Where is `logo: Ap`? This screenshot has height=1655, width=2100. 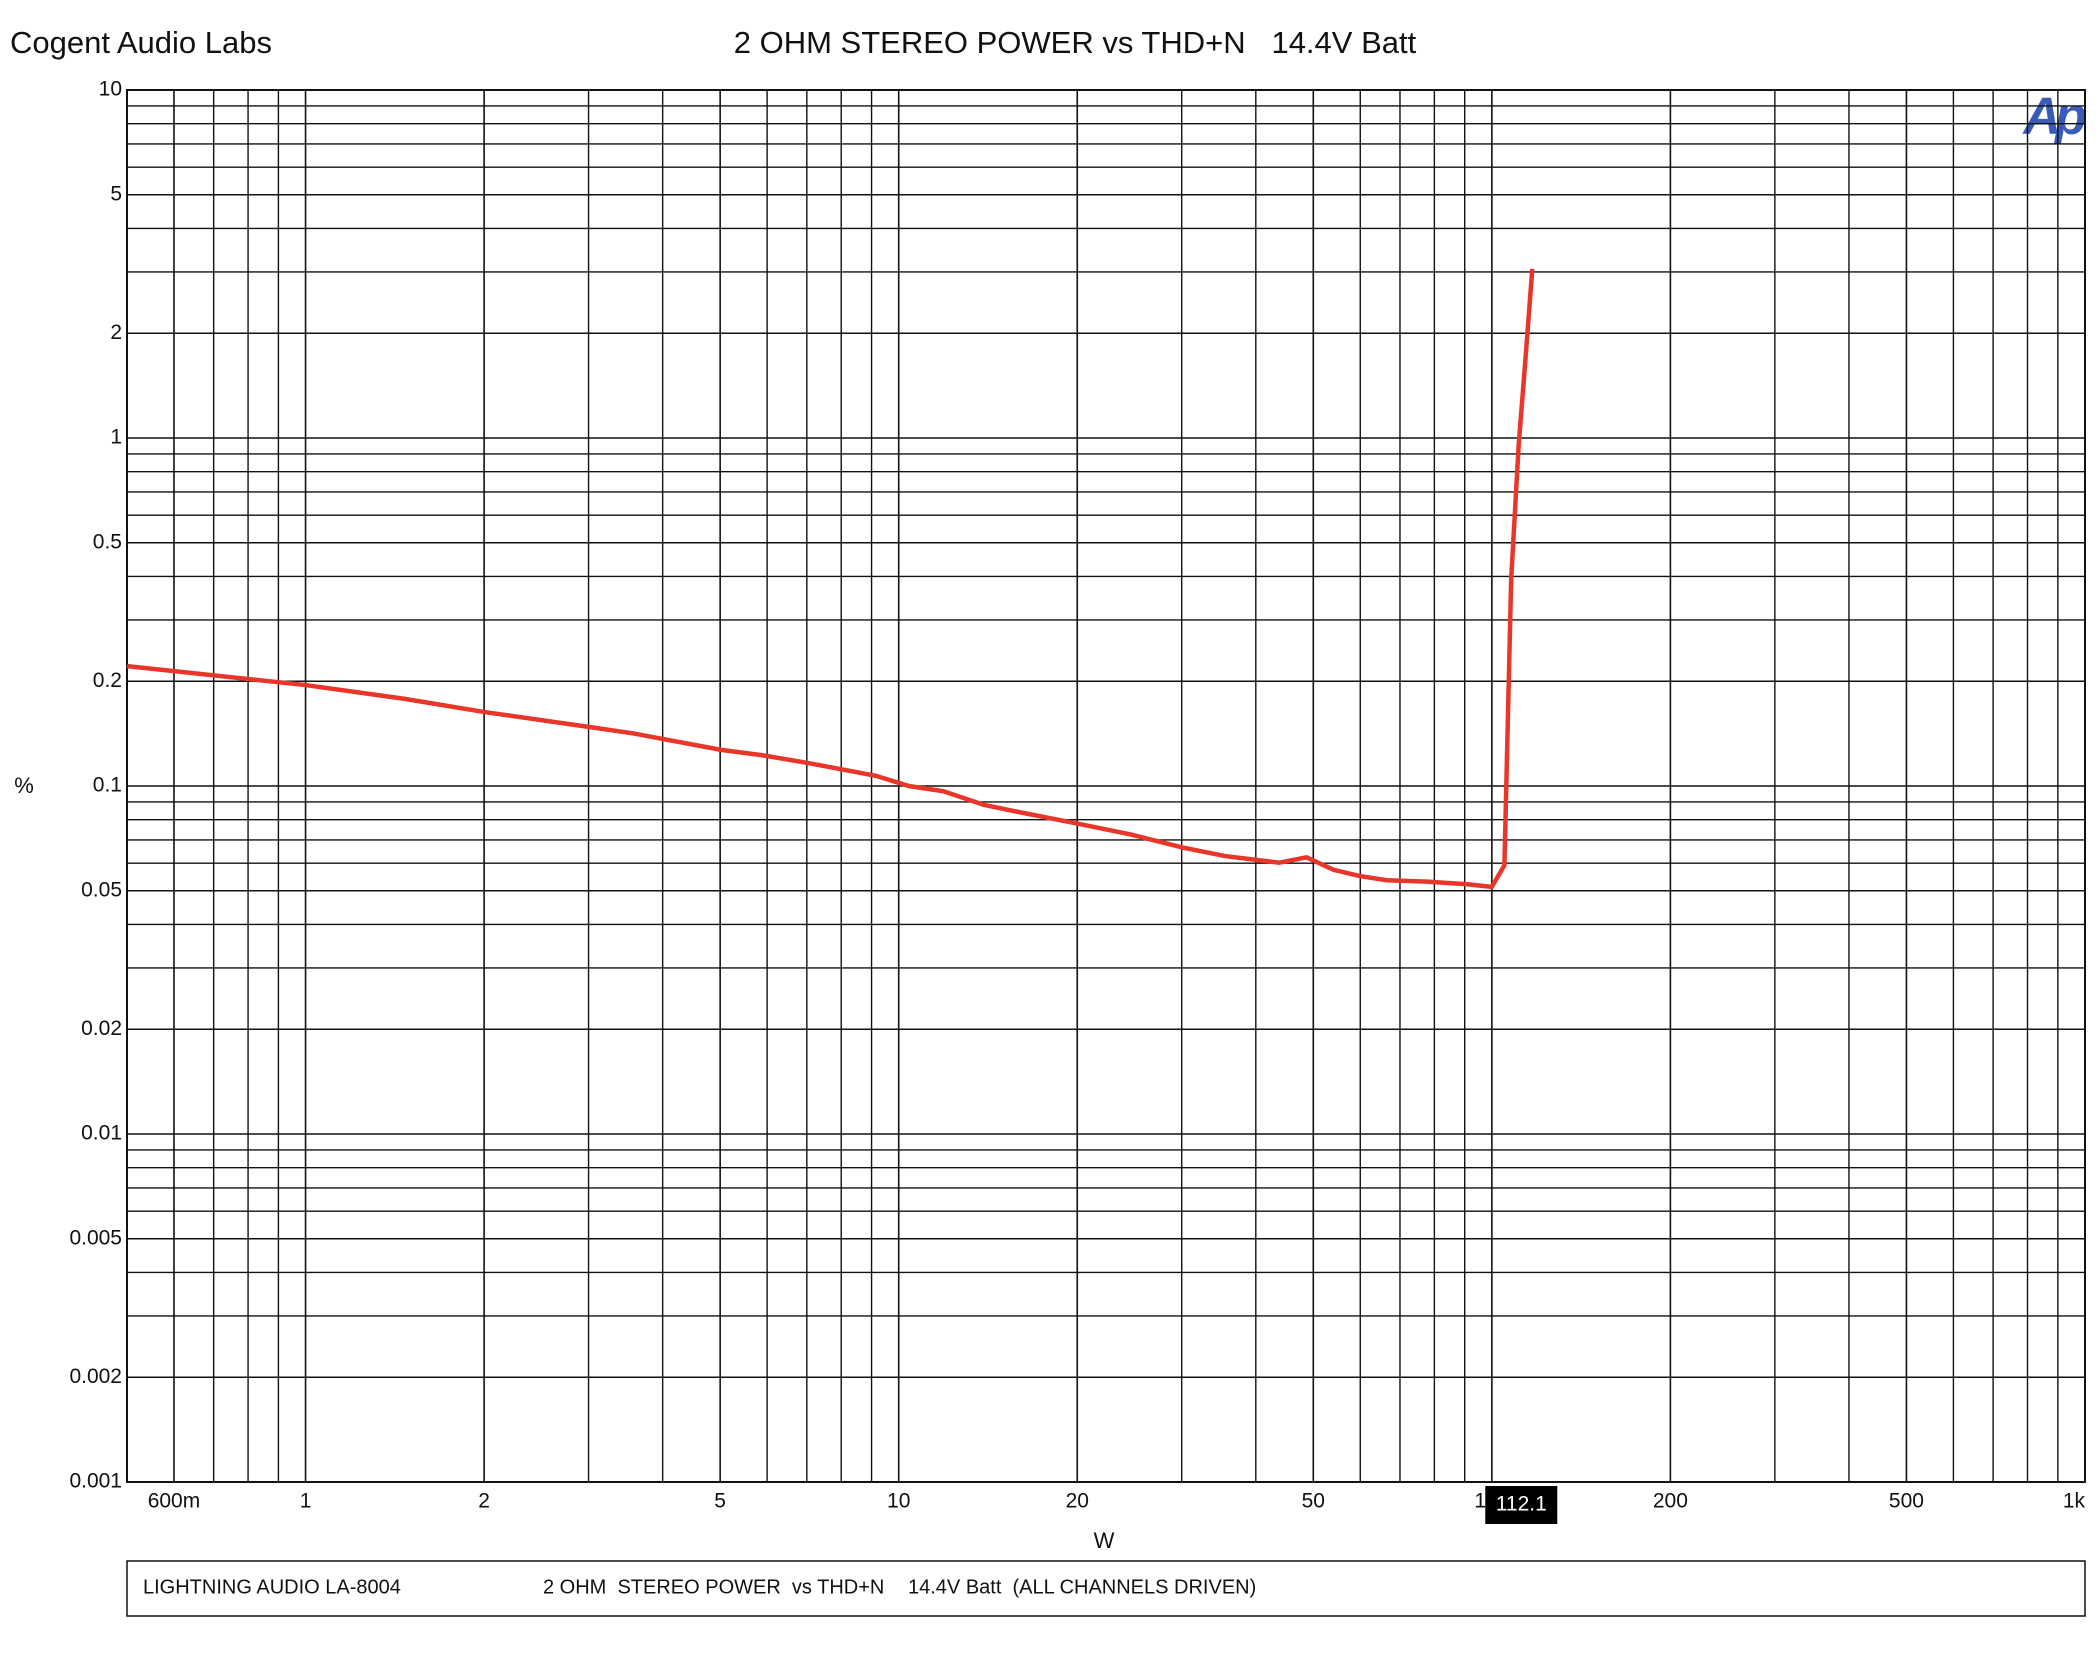 logo: Ap is located at coordinates (2053, 117).